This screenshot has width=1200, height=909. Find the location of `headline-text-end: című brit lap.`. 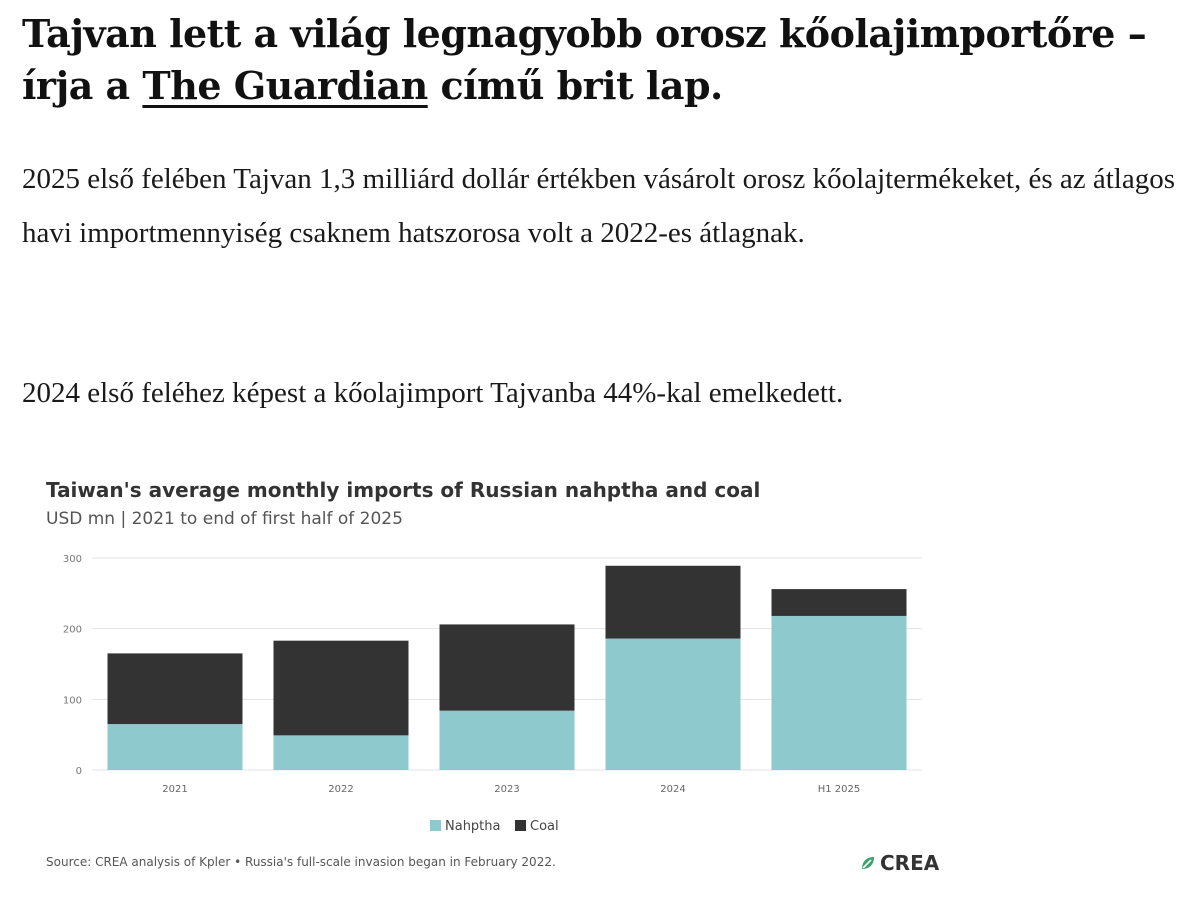

headline-text-end: című brit lap. is located at coordinates (575, 85).